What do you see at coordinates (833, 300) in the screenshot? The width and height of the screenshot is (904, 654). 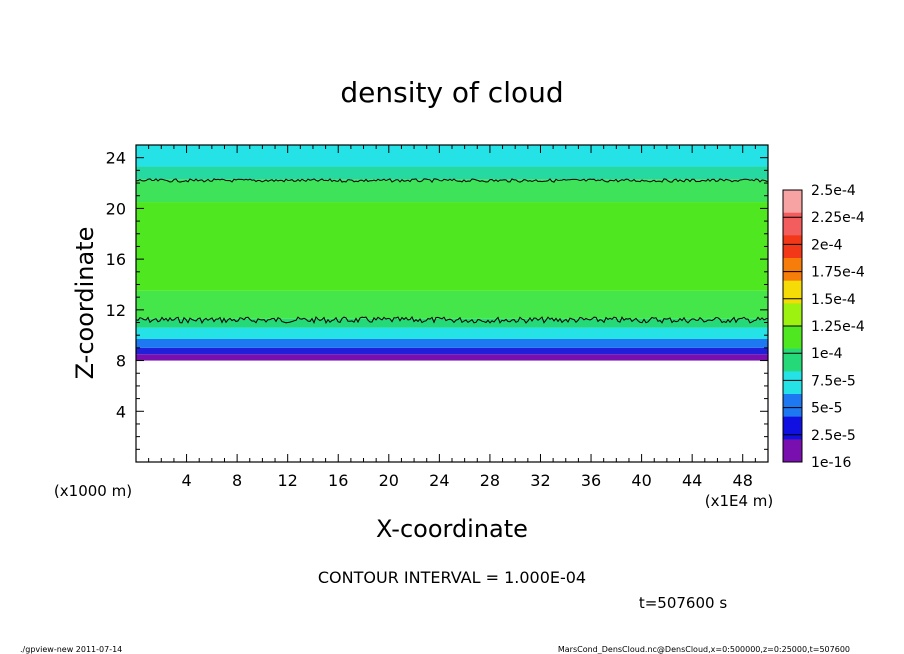 I see `colorbar-label-4: 1.5e-4` at bounding box center [833, 300].